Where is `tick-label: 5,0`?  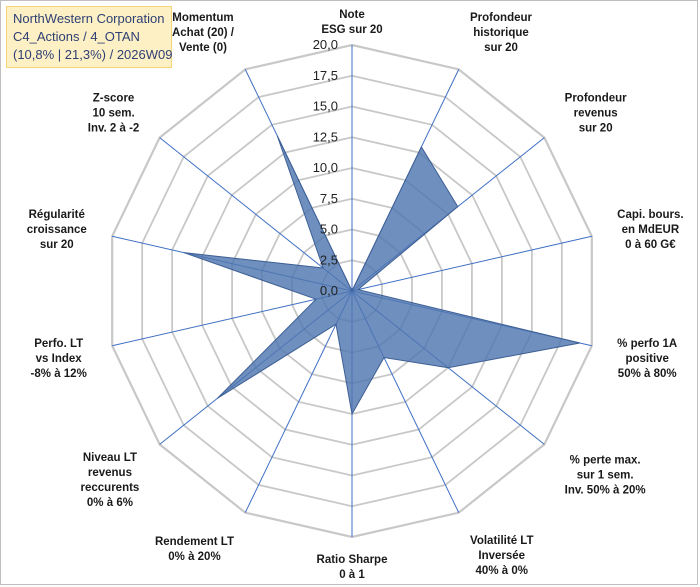
tick-label: 5,0 is located at coordinates (329, 229).